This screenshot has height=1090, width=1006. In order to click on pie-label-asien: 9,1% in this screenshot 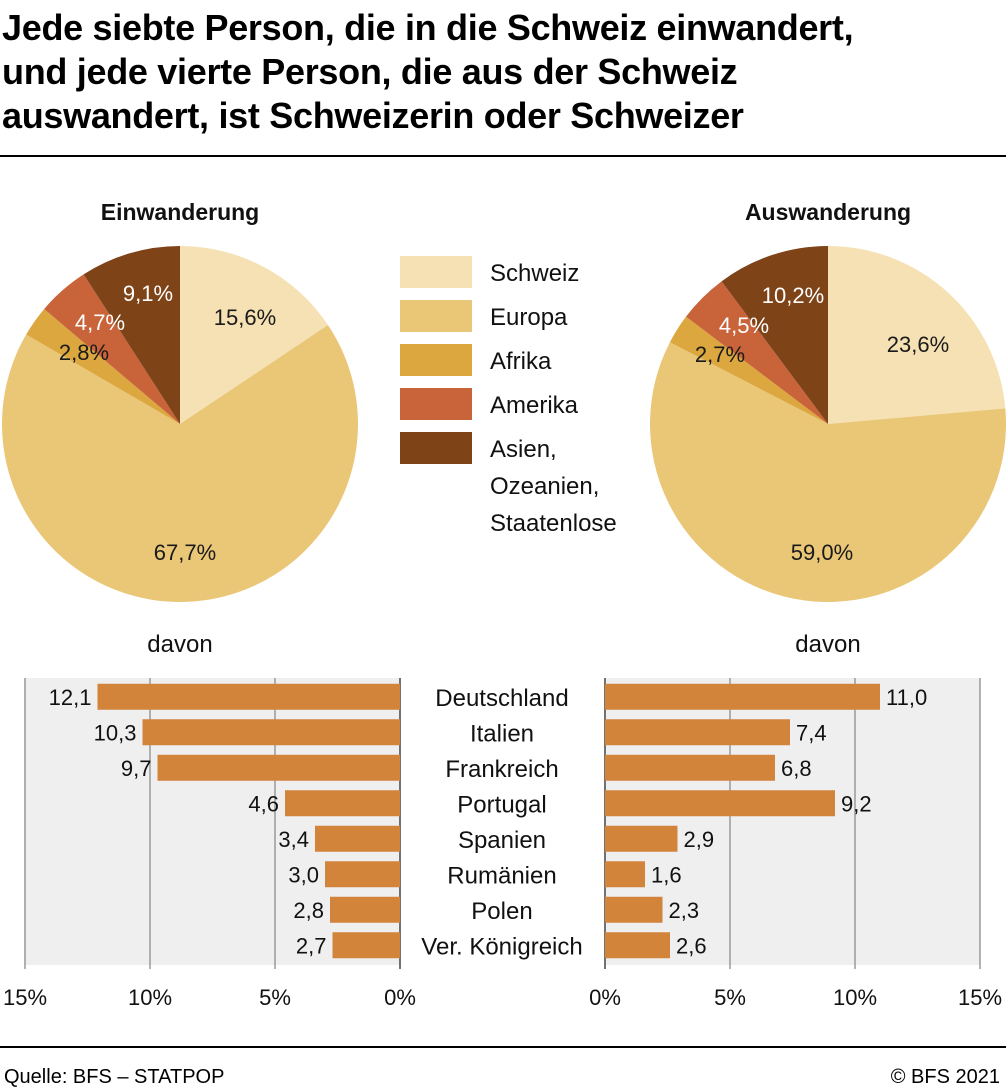, I will do `click(148, 293)`.